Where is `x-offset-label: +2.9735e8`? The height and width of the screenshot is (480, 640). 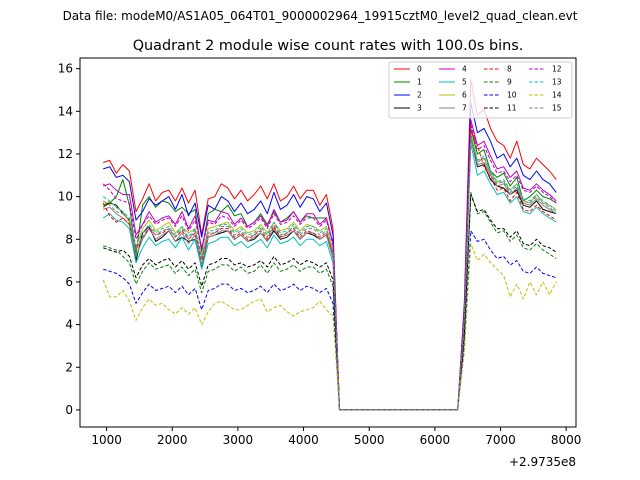
x-offset-label: +2.9735e8 is located at coordinates (542, 462).